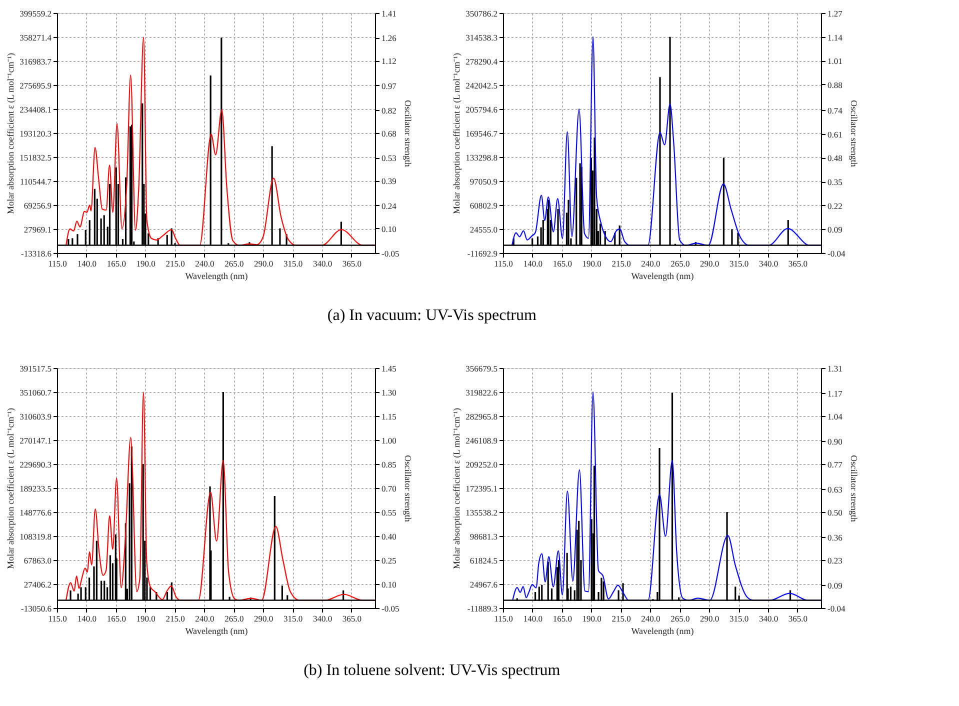  What do you see at coordinates (389, 110) in the screenshot?
I see `y2-tick-label: 0.82` at bounding box center [389, 110].